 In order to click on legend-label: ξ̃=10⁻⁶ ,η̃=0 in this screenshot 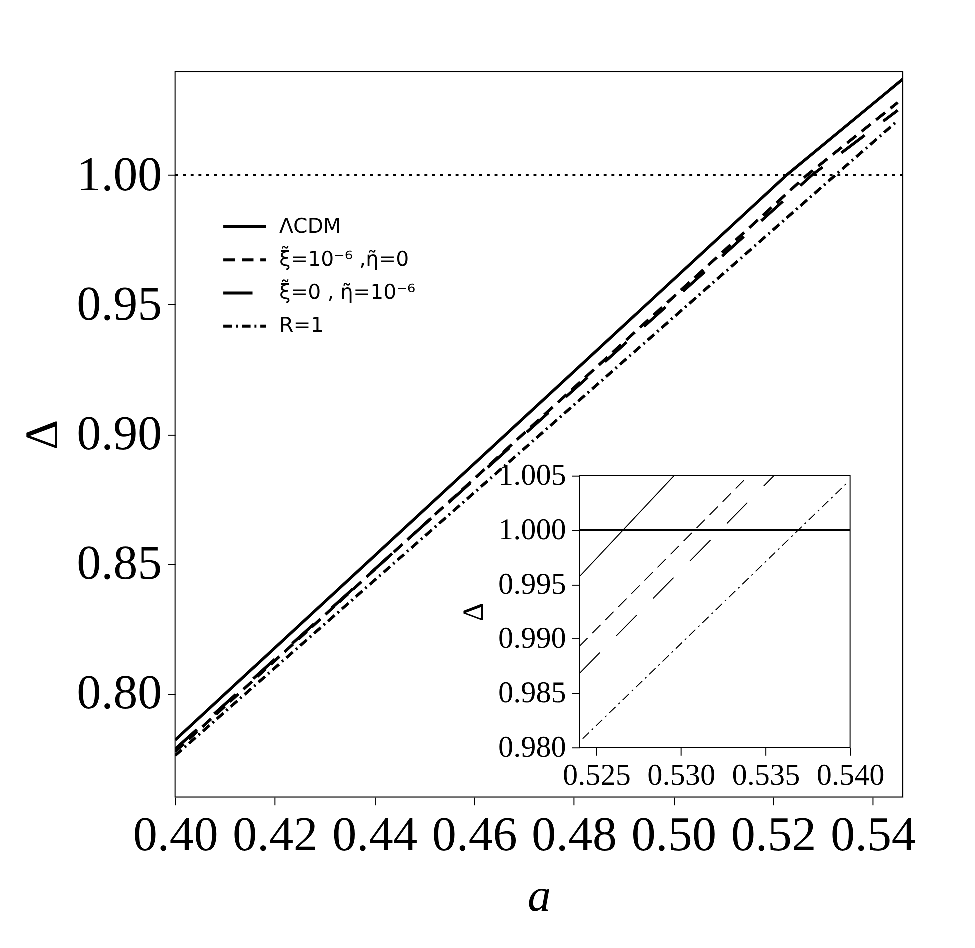, I will do `click(345, 258)`.